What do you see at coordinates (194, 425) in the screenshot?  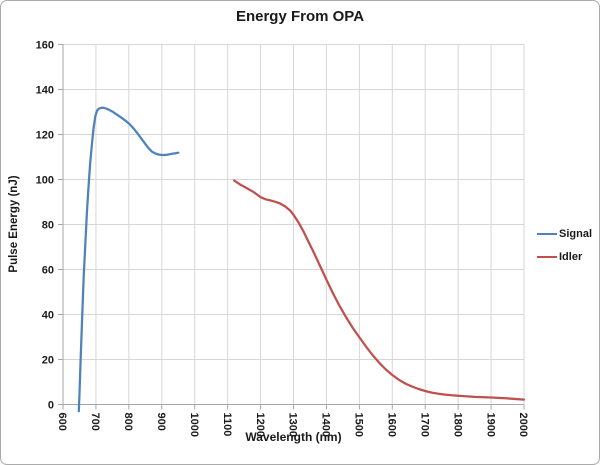 I see `svg-text: 1000` at bounding box center [194, 425].